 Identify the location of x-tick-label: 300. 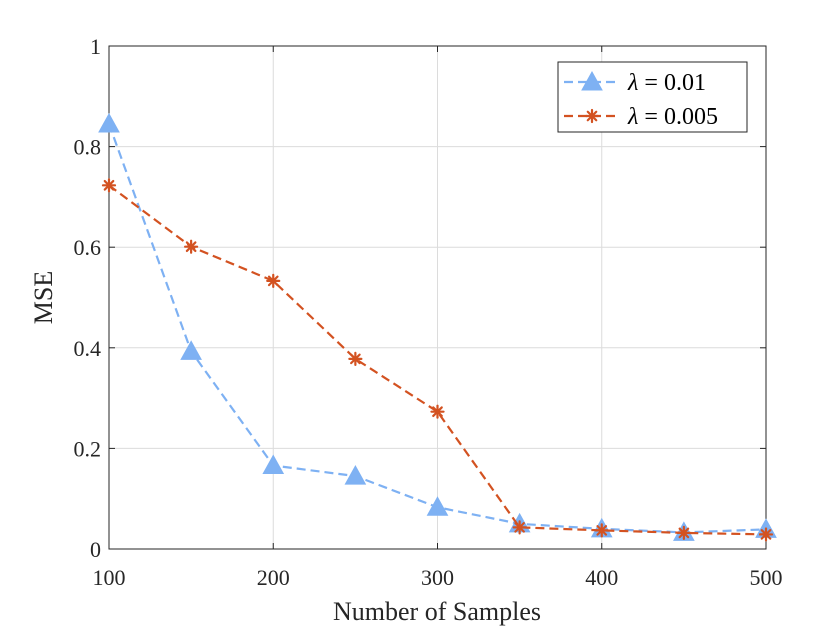
(437, 577).